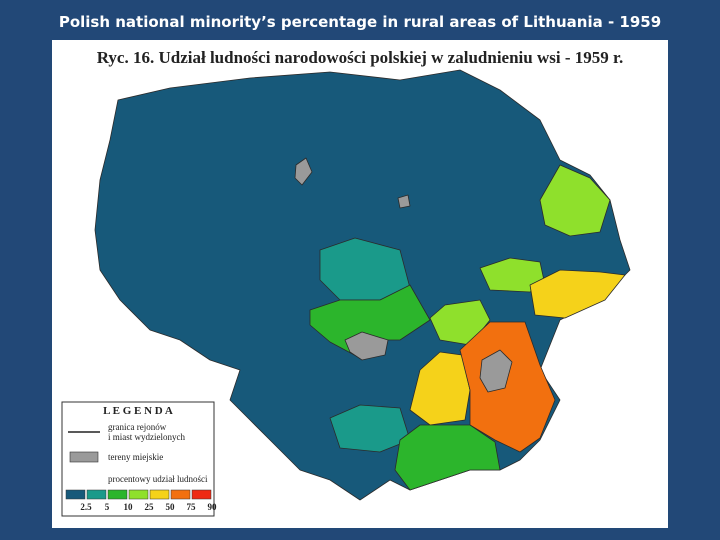 The image size is (720, 540). I want to click on legend-label: tereny miejskie, so click(135, 457).